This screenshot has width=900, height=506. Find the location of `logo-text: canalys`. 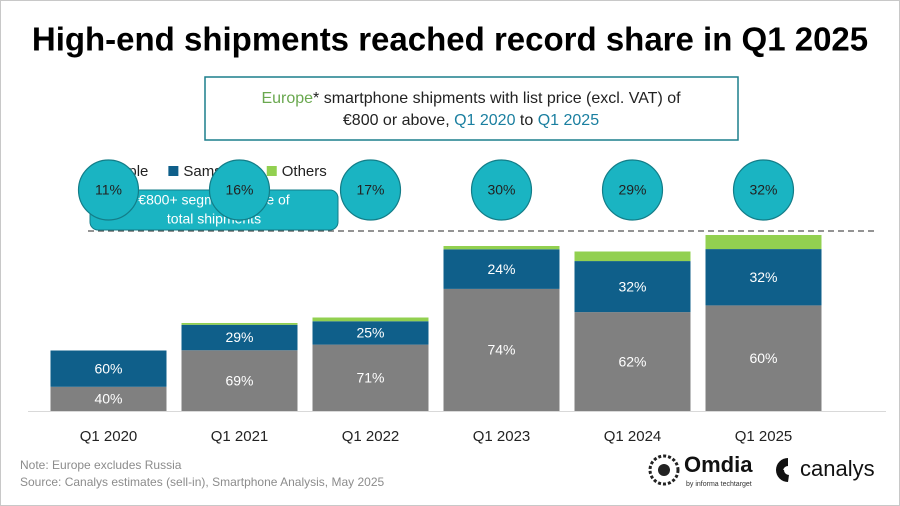

logo-text: canalys is located at coordinates (837, 468).